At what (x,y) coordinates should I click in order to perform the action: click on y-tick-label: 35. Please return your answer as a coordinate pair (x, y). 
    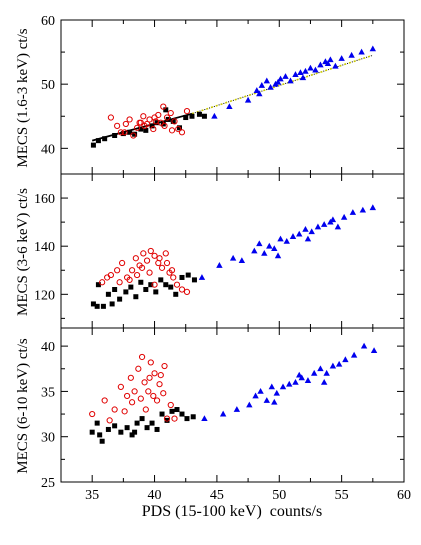
    Looking at the image, I should click on (48, 392).